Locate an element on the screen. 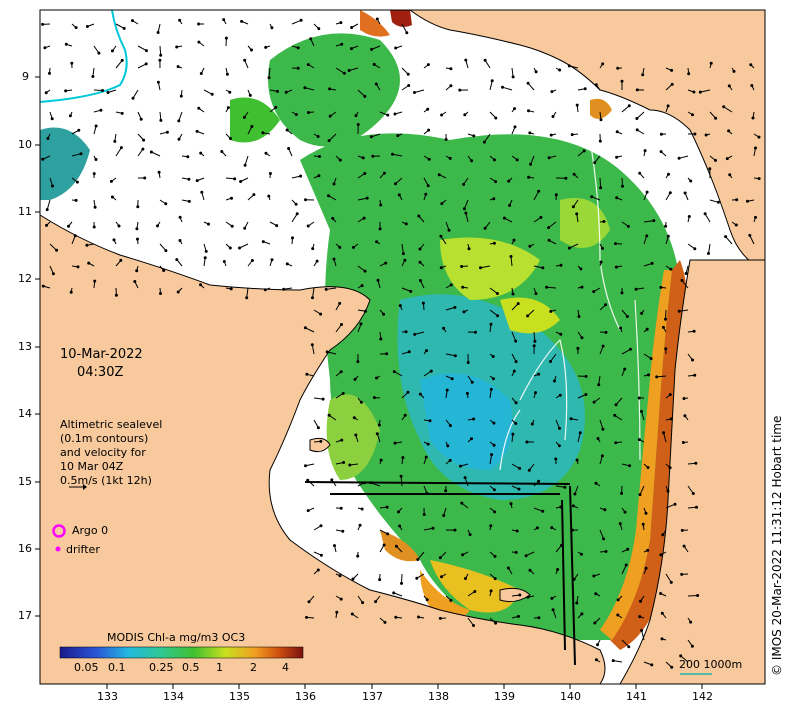  argo-marker is located at coordinates (59, 531).